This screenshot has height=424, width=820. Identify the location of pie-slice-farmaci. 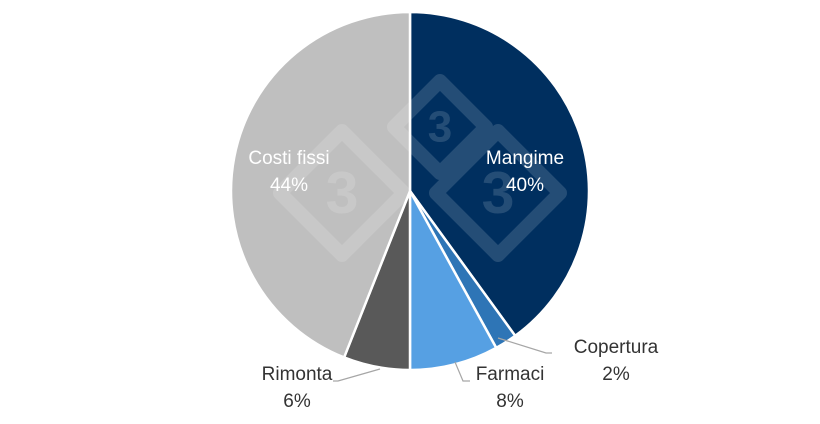
(453, 280).